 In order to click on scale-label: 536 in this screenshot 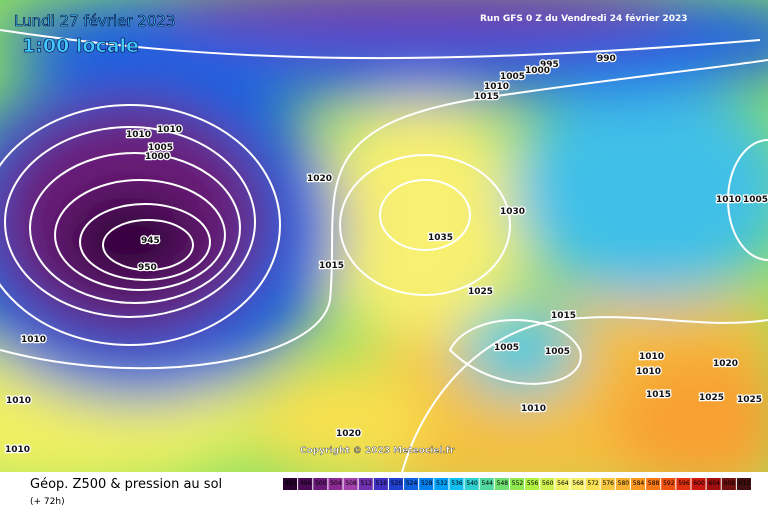, I will do `click(457, 483)`.